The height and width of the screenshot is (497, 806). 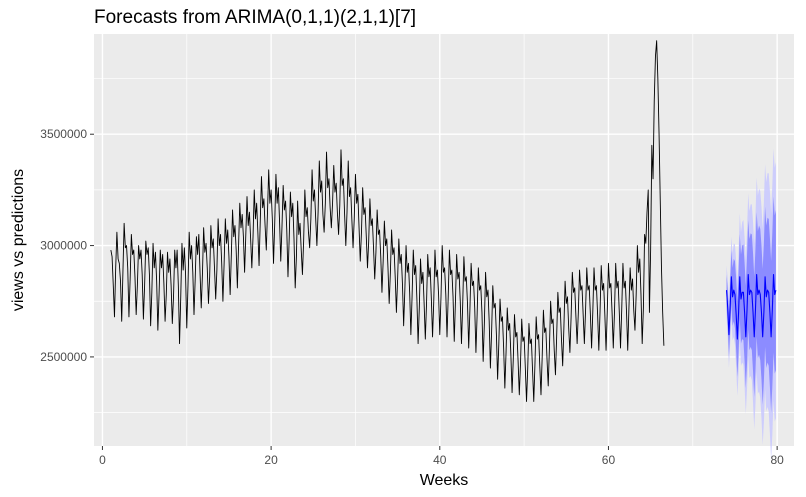 What do you see at coordinates (63, 357) in the screenshot?
I see `y-tick-label: 2500000` at bounding box center [63, 357].